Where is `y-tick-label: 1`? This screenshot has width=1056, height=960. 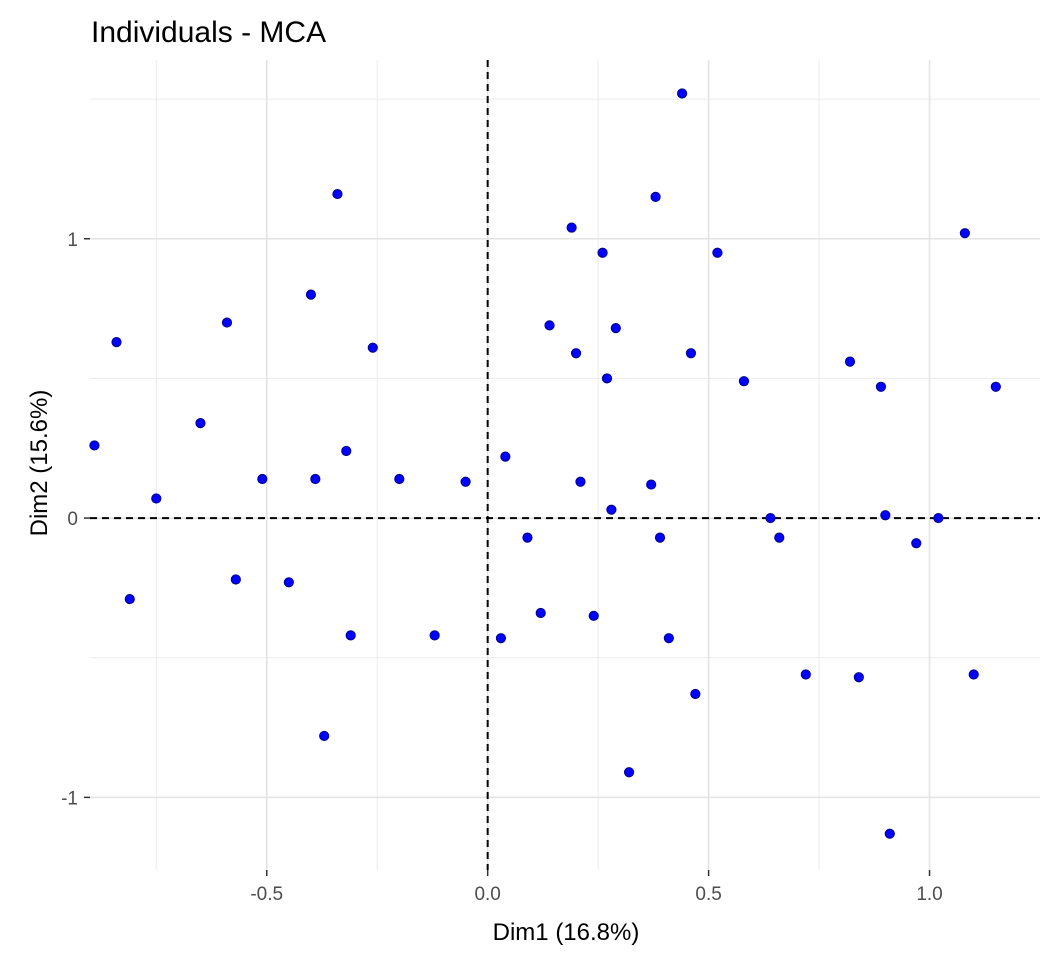 y-tick-label: 1 is located at coordinates (72, 240).